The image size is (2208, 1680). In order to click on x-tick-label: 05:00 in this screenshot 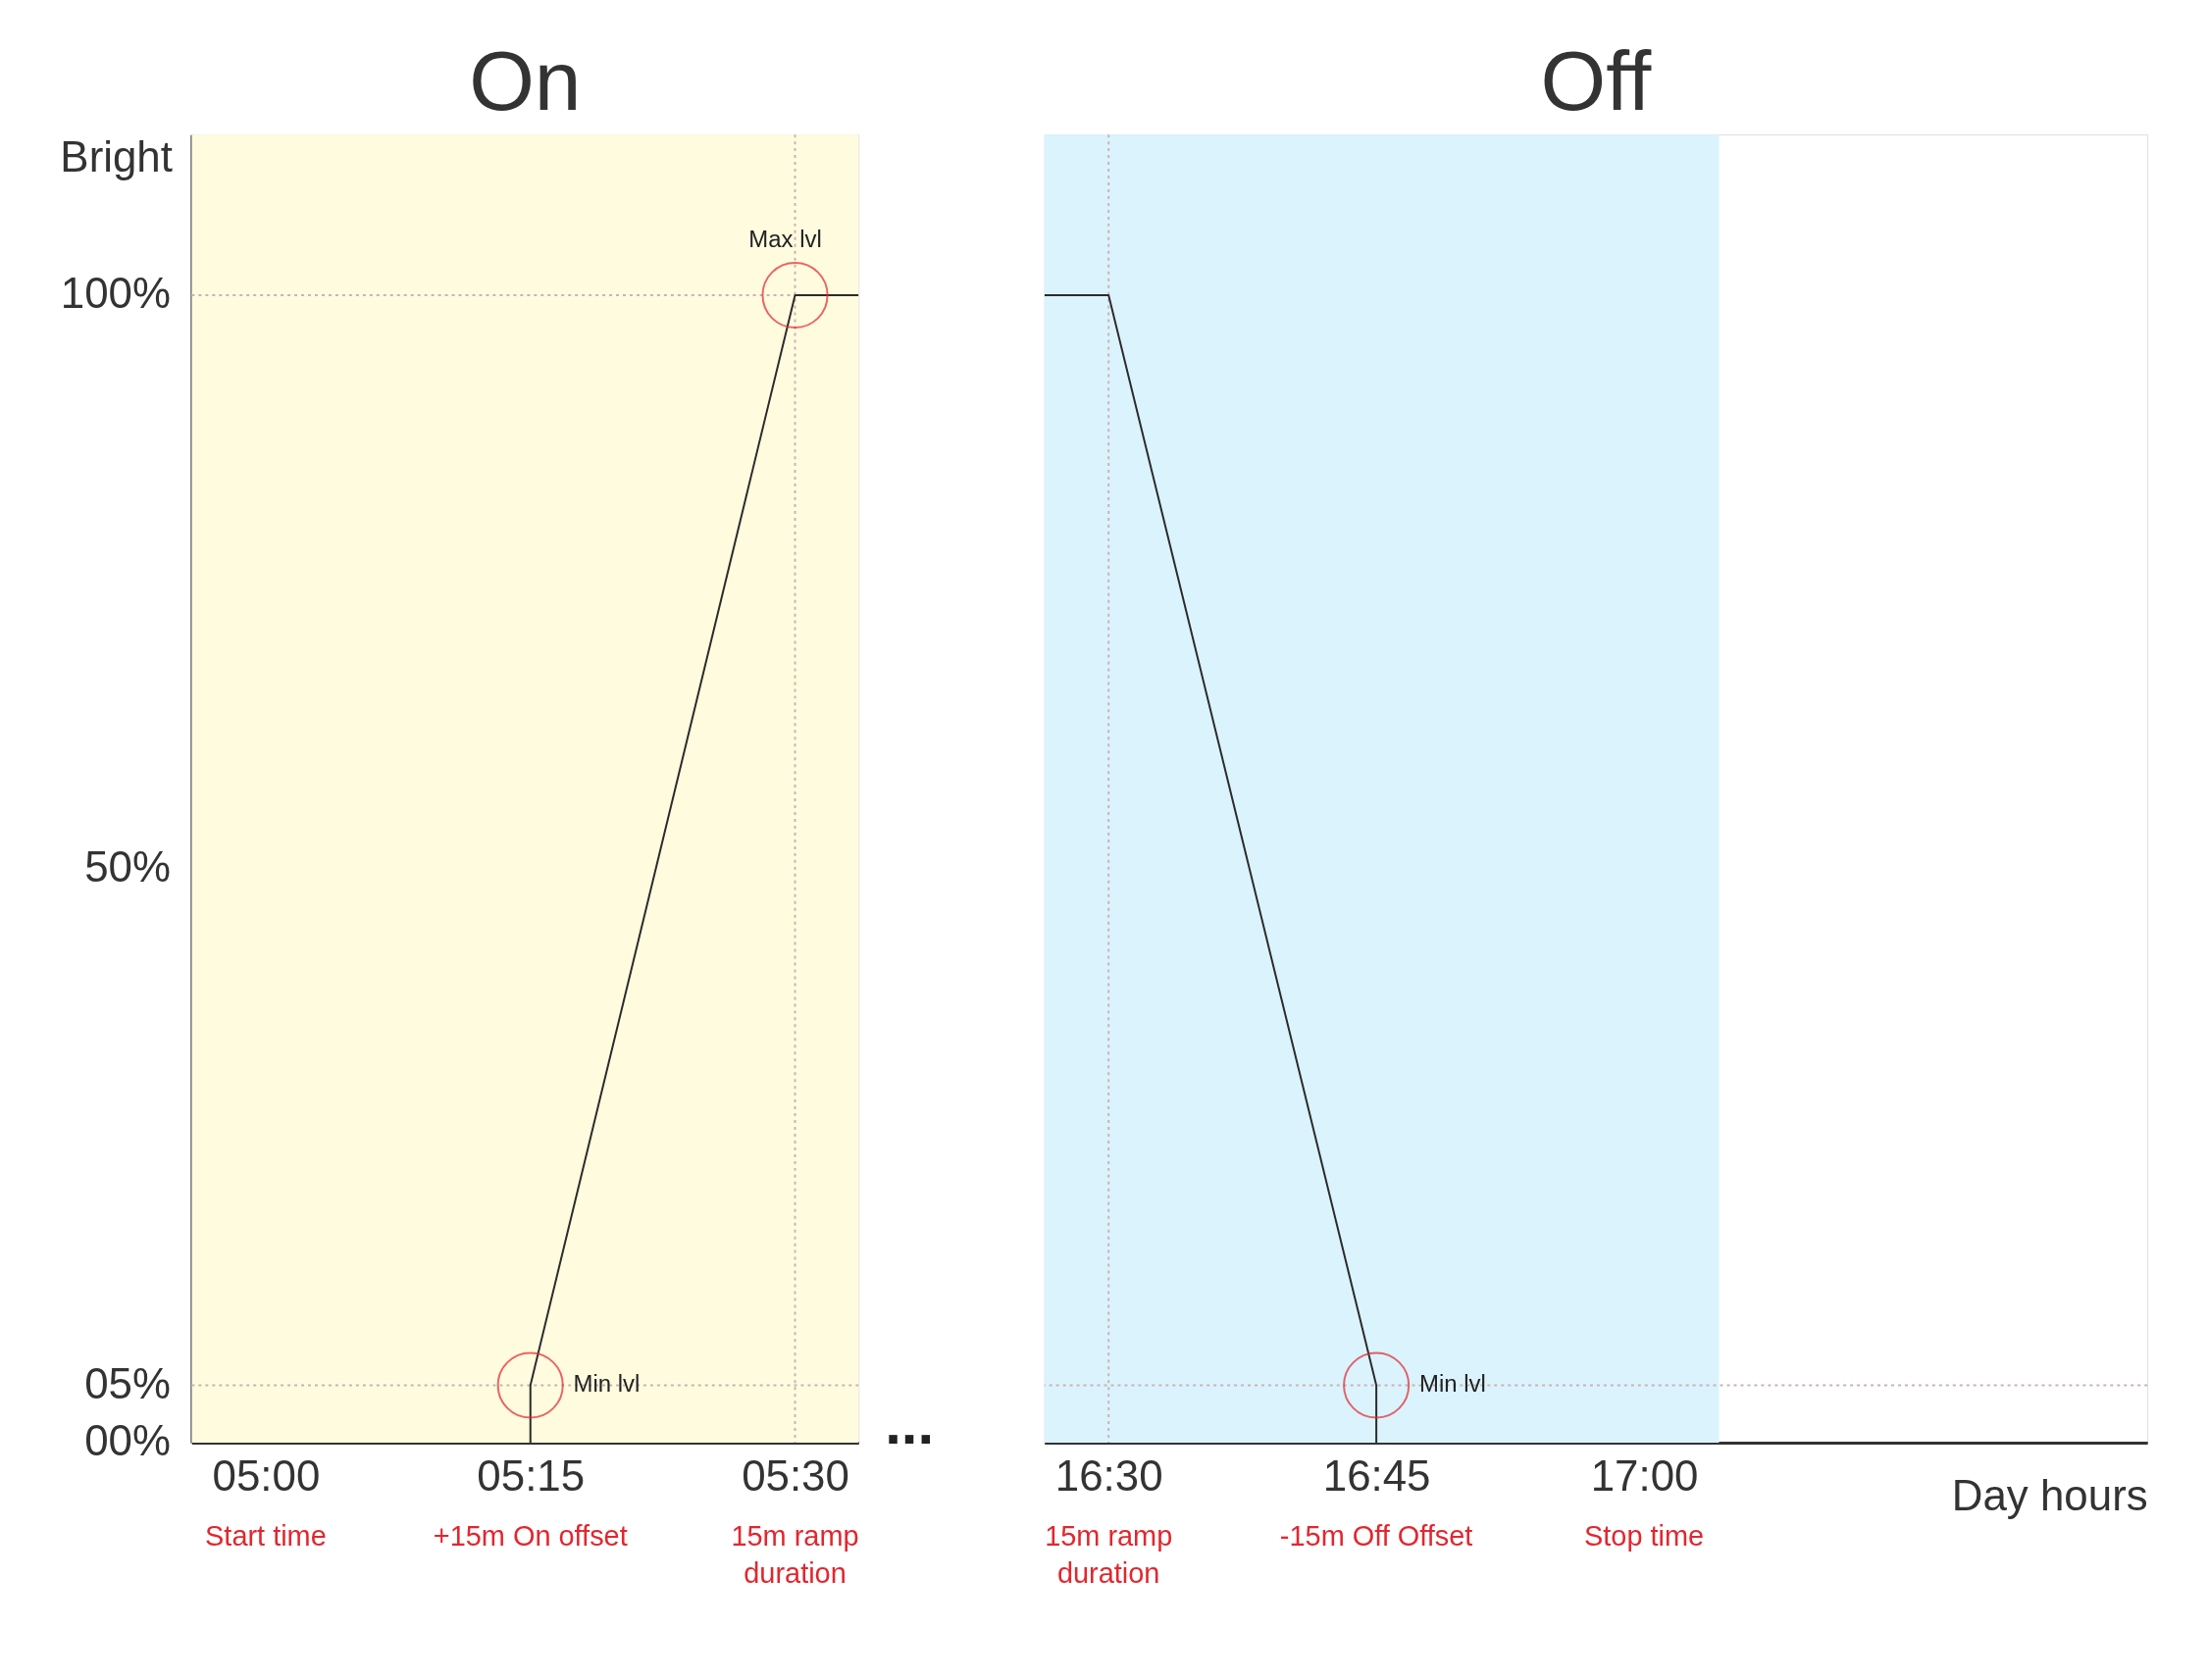, I will do `click(266, 1476)`.